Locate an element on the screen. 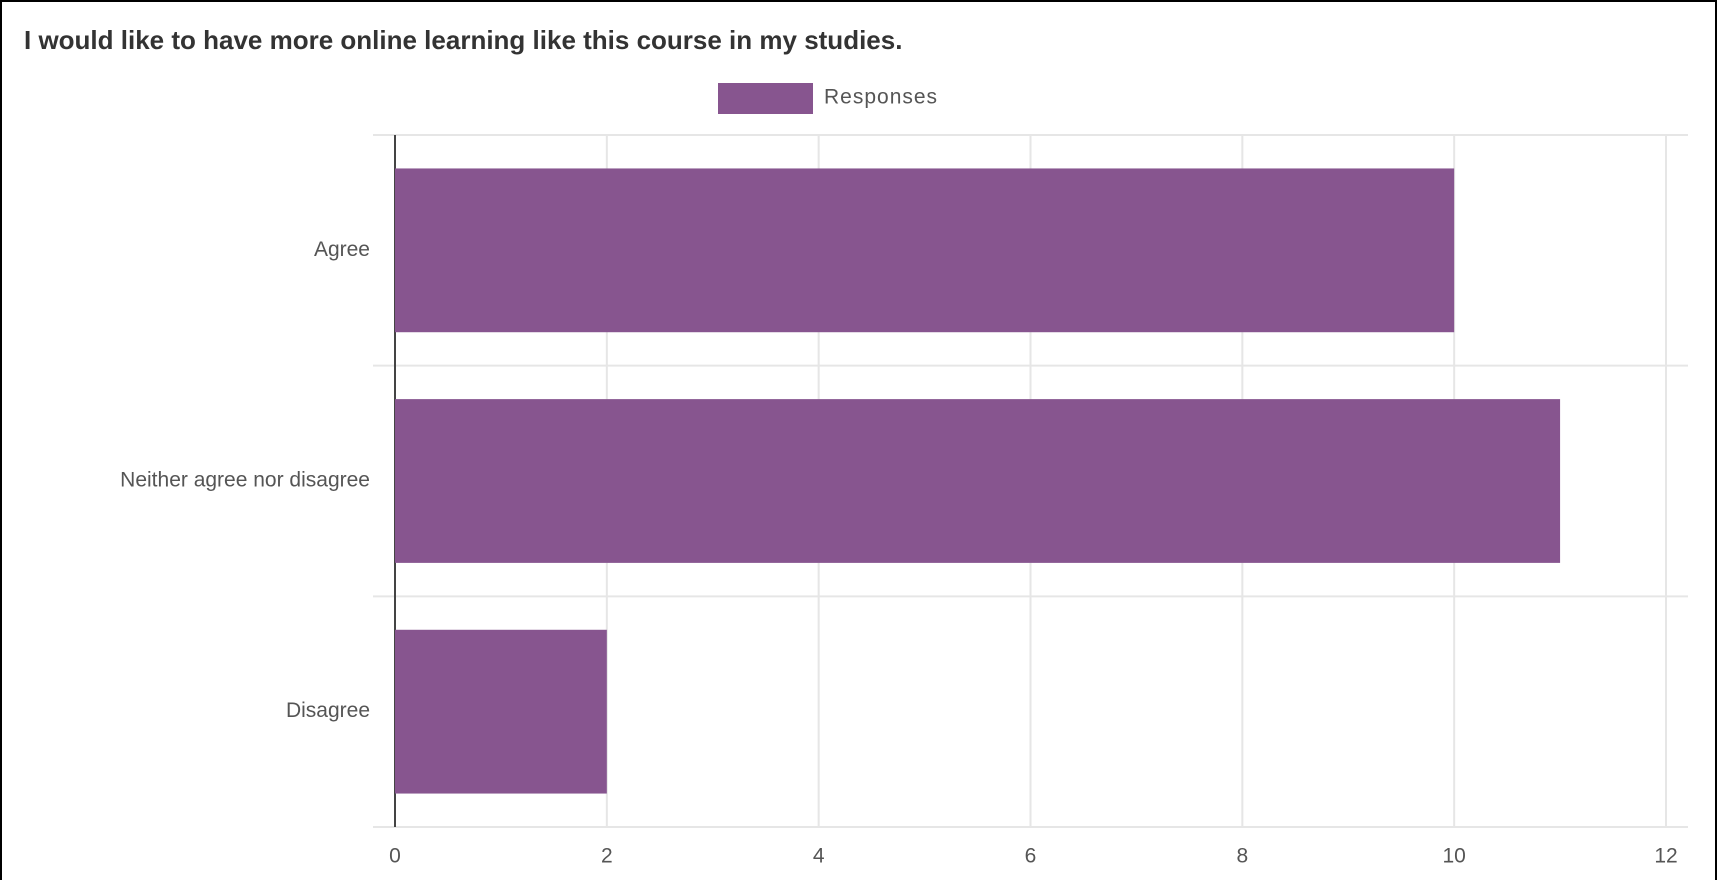  y-tick-label: Disagree is located at coordinates (328, 710).